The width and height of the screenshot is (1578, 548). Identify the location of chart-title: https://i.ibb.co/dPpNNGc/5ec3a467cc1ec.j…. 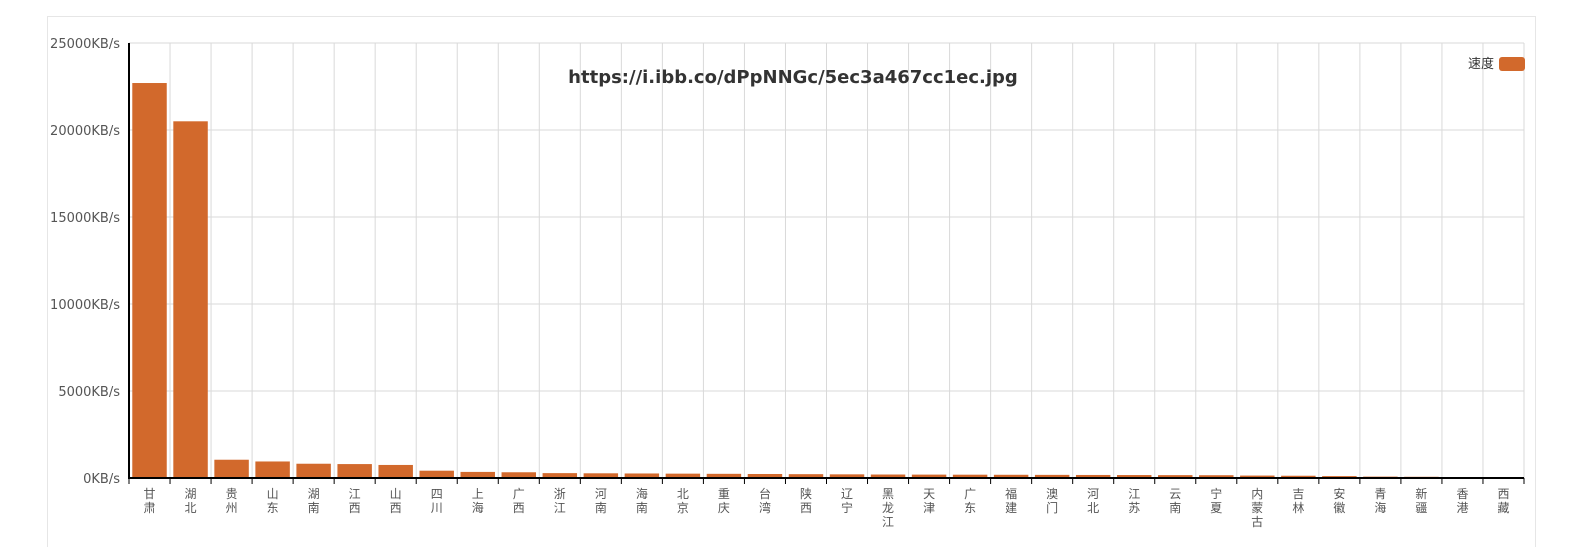
(793, 77).